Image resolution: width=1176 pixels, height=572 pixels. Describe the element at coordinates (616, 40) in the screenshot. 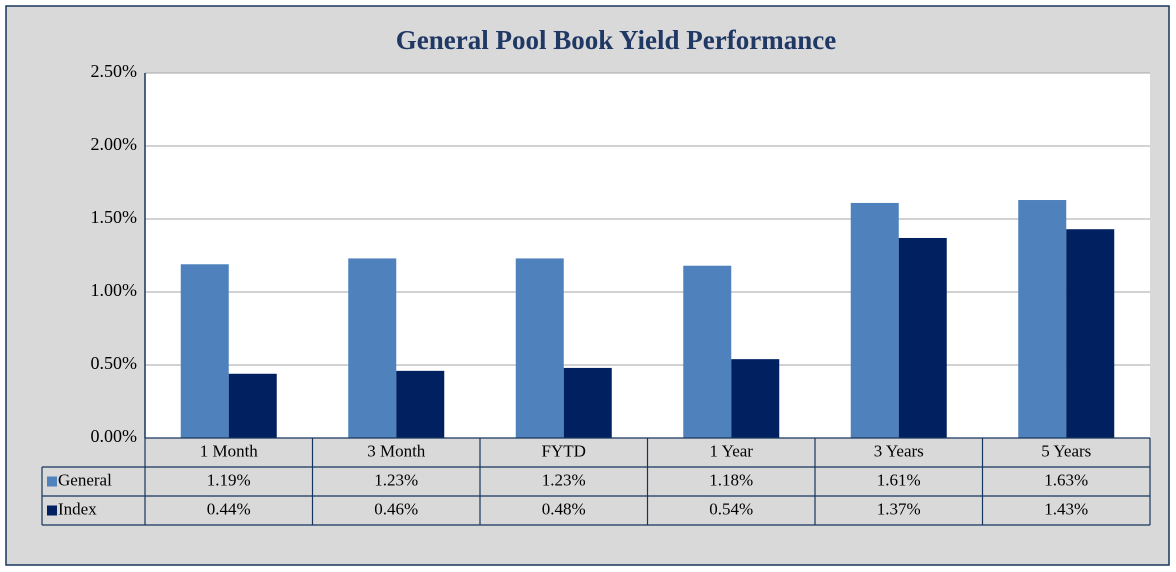

I see `chart-title: General Pool Book Yield Performance` at that location.